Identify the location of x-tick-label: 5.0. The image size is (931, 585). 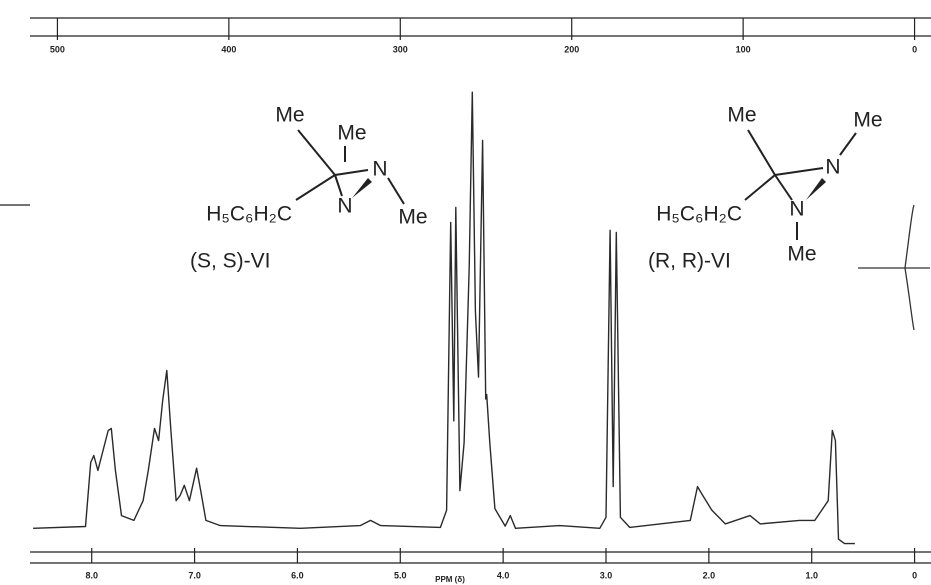
(400, 575).